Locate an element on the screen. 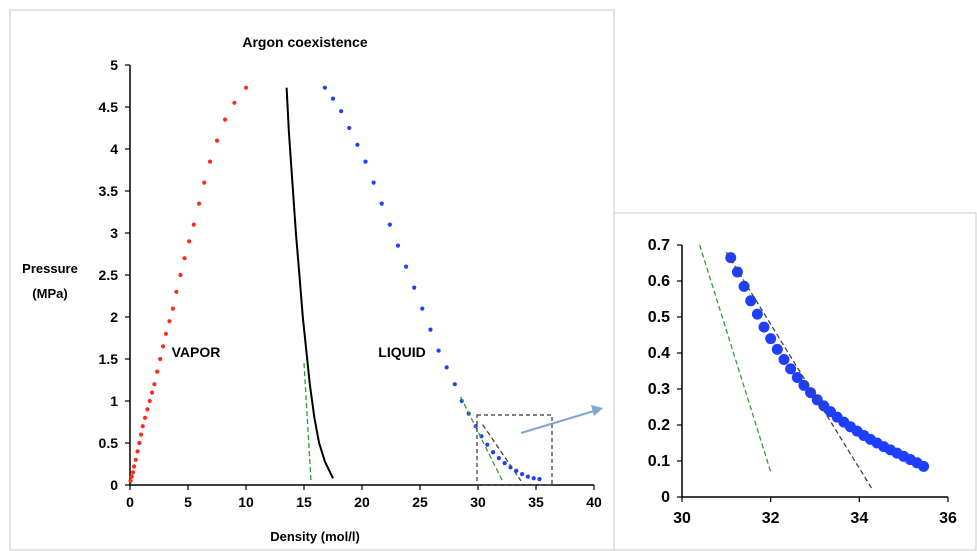  main-x-axis-label: Density (mol/l) is located at coordinates (315, 536).